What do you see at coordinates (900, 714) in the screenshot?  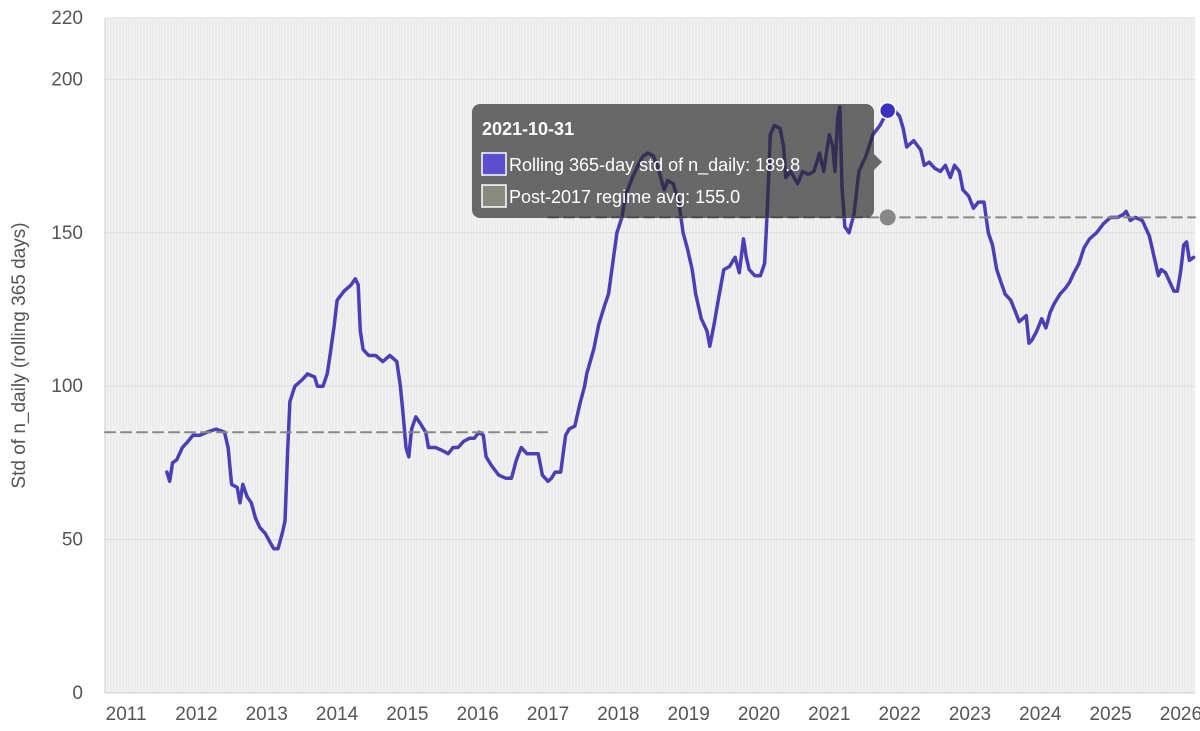 I see `x-tick-label: 2022` at bounding box center [900, 714].